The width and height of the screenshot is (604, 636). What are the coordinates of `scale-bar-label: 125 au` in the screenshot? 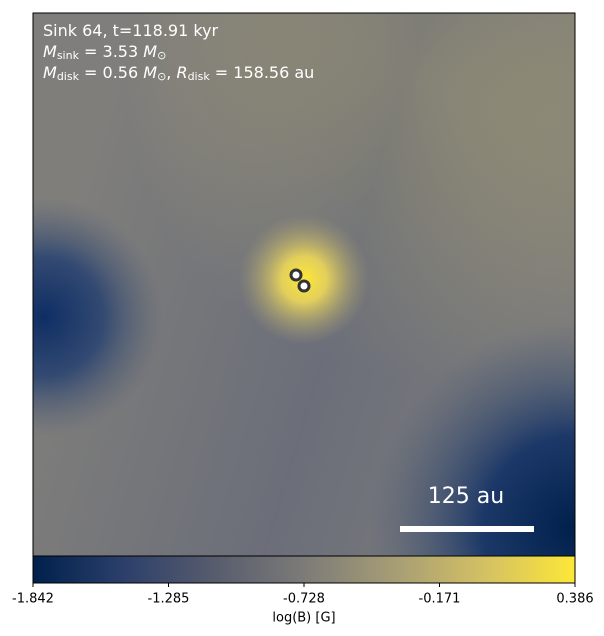 It's located at (466, 496).